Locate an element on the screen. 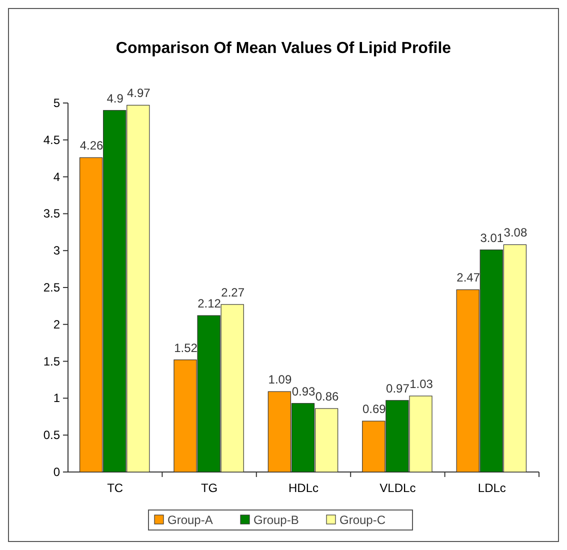 The width and height of the screenshot is (567, 550). data-label: 0.86 is located at coordinates (327, 397).